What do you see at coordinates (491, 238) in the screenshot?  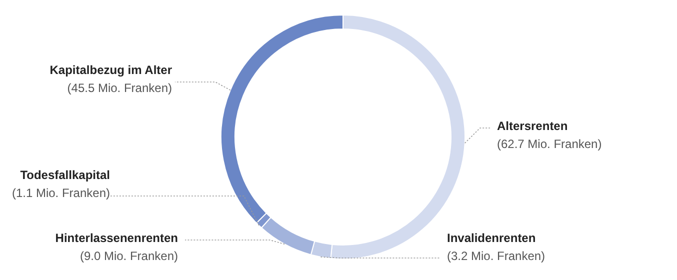 I see `slice-label: Invalidenrenten` at bounding box center [491, 238].